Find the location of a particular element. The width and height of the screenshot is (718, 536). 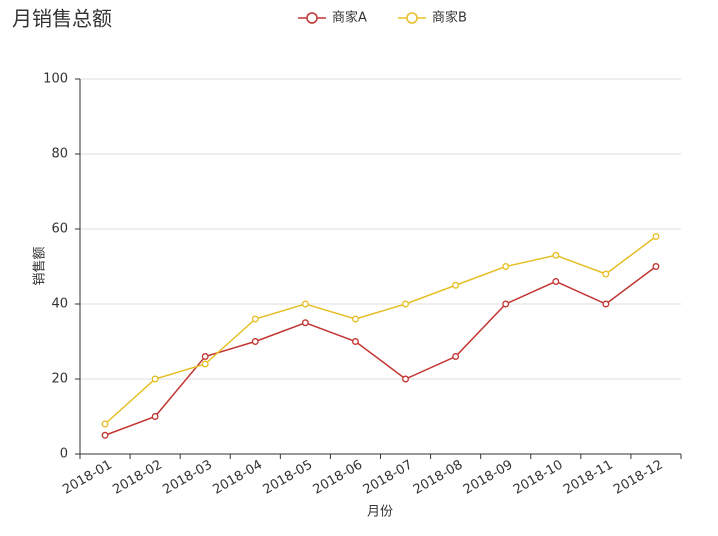

x-tick-label: 2018-01 is located at coordinates (87, 478).